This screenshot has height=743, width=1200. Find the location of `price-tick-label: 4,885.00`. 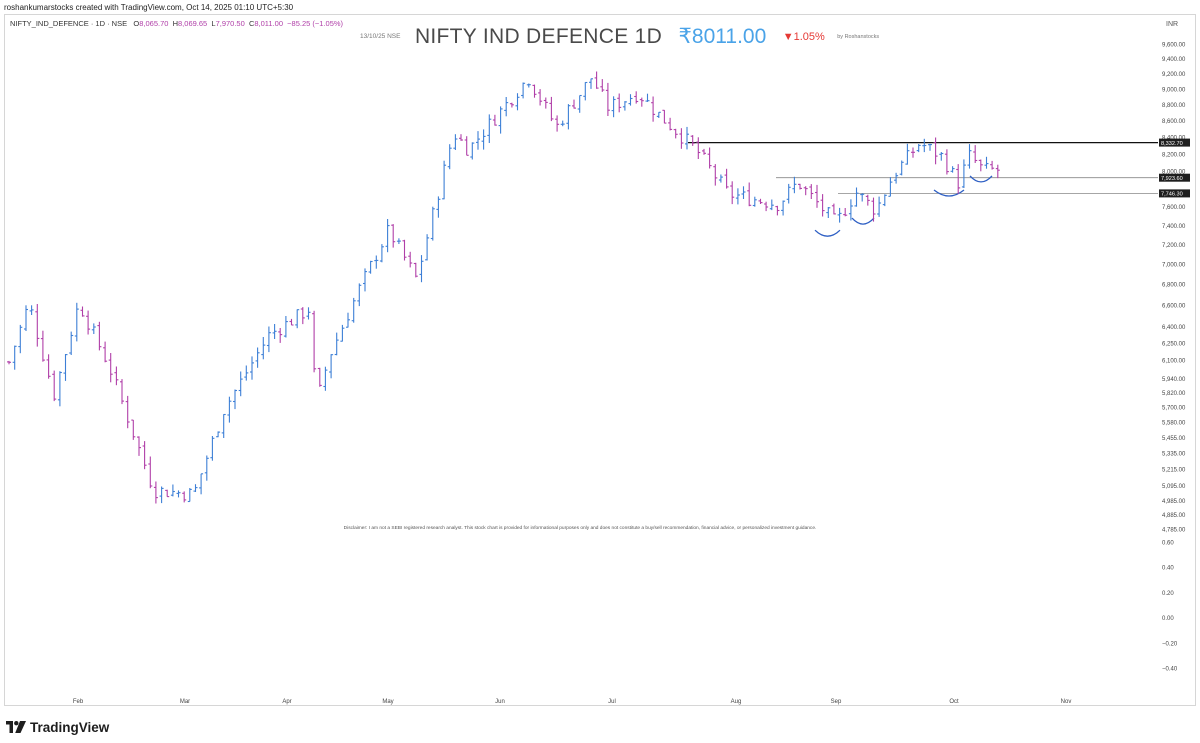

price-tick-label: 4,885.00 is located at coordinates (1174, 516).